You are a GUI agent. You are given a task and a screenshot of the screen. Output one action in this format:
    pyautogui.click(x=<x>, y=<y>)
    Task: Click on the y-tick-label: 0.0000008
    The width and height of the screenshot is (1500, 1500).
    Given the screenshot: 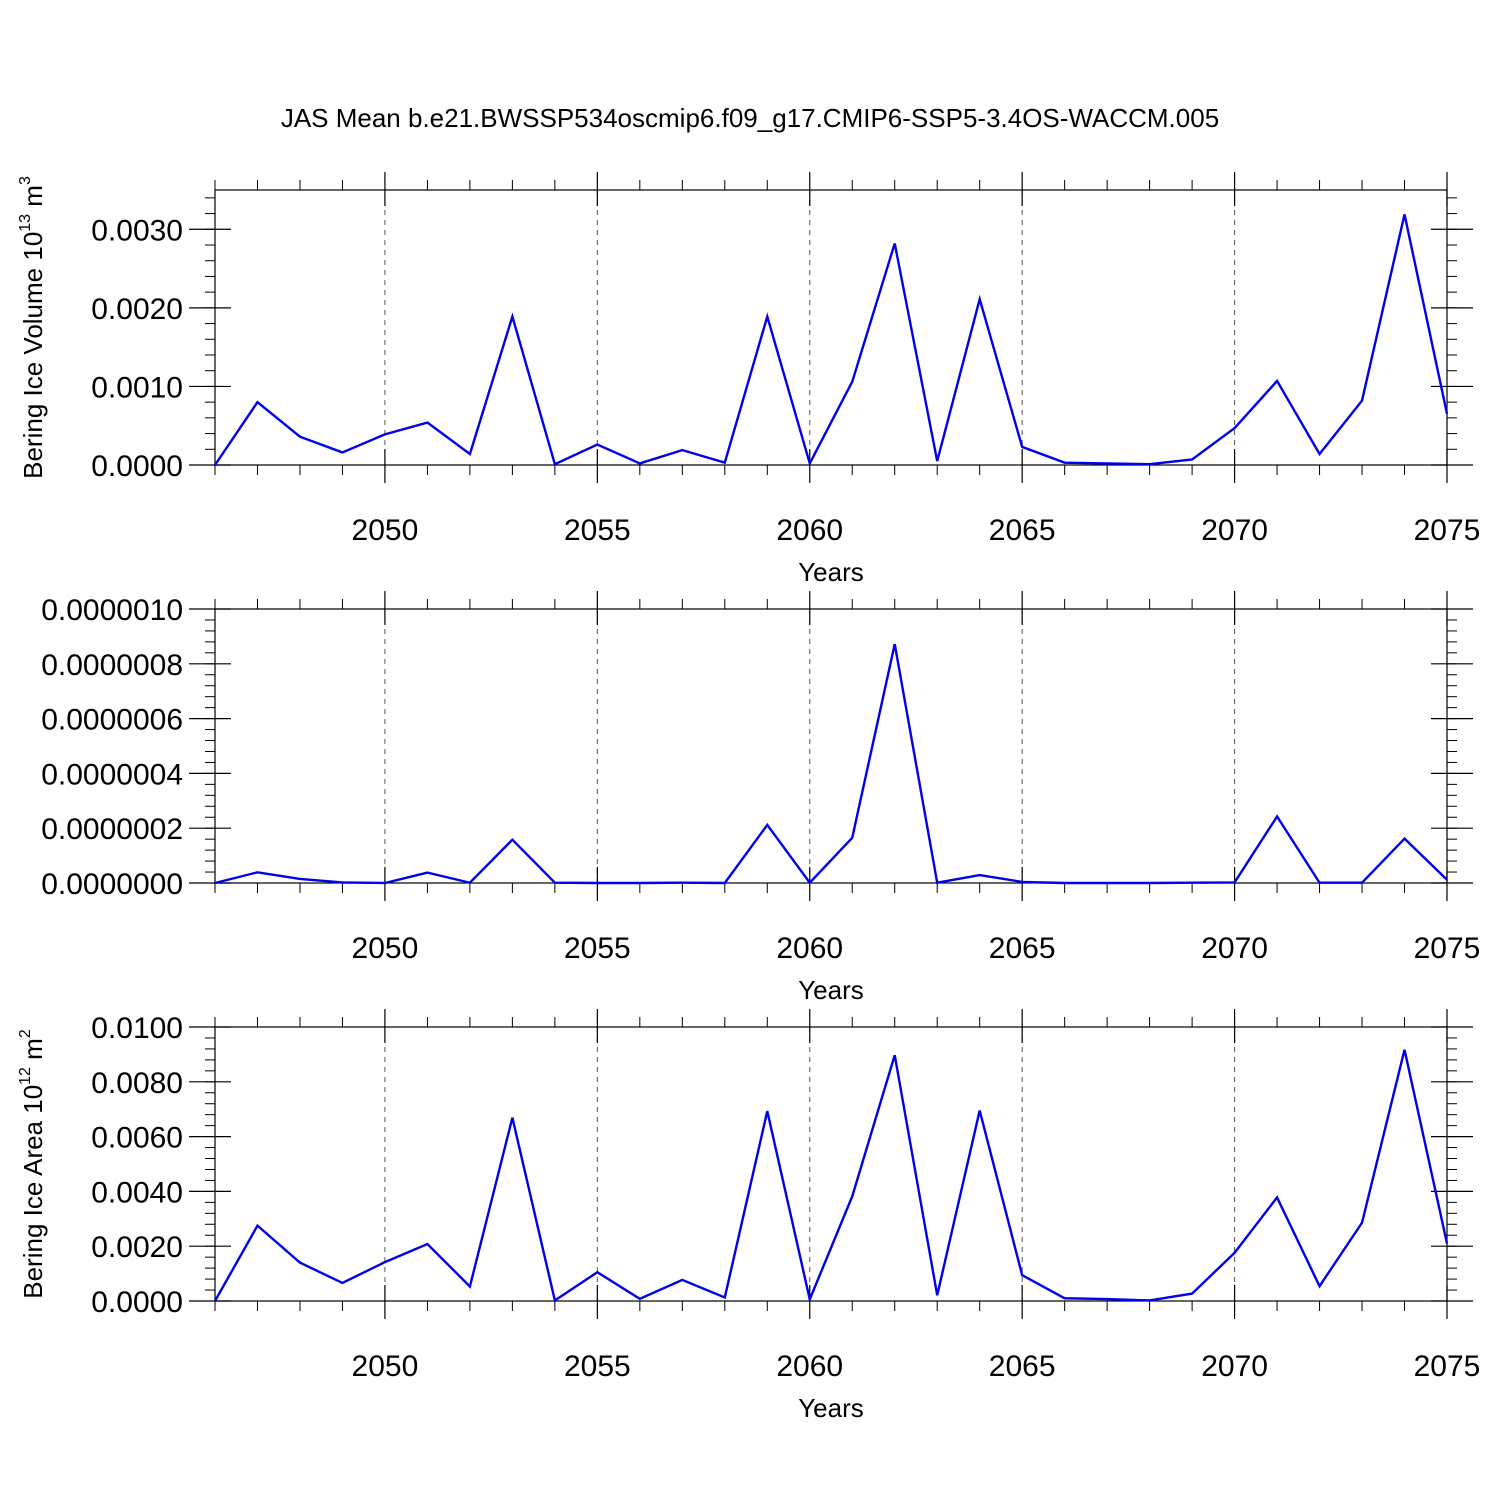 What is the action you would take?
    pyautogui.click(x=112, y=665)
    